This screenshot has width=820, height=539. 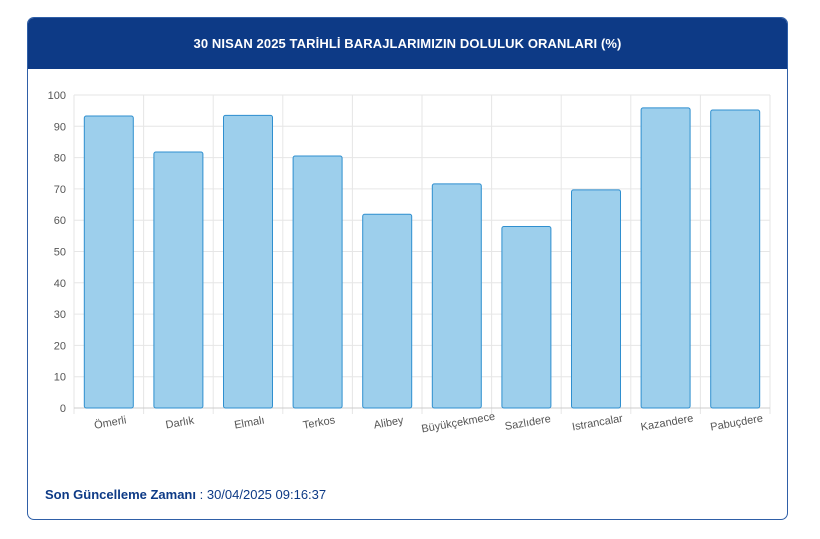 What do you see at coordinates (319, 423) in the screenshot?
I see `x-tick-label: Terkos` at bounding box center [319, 423].